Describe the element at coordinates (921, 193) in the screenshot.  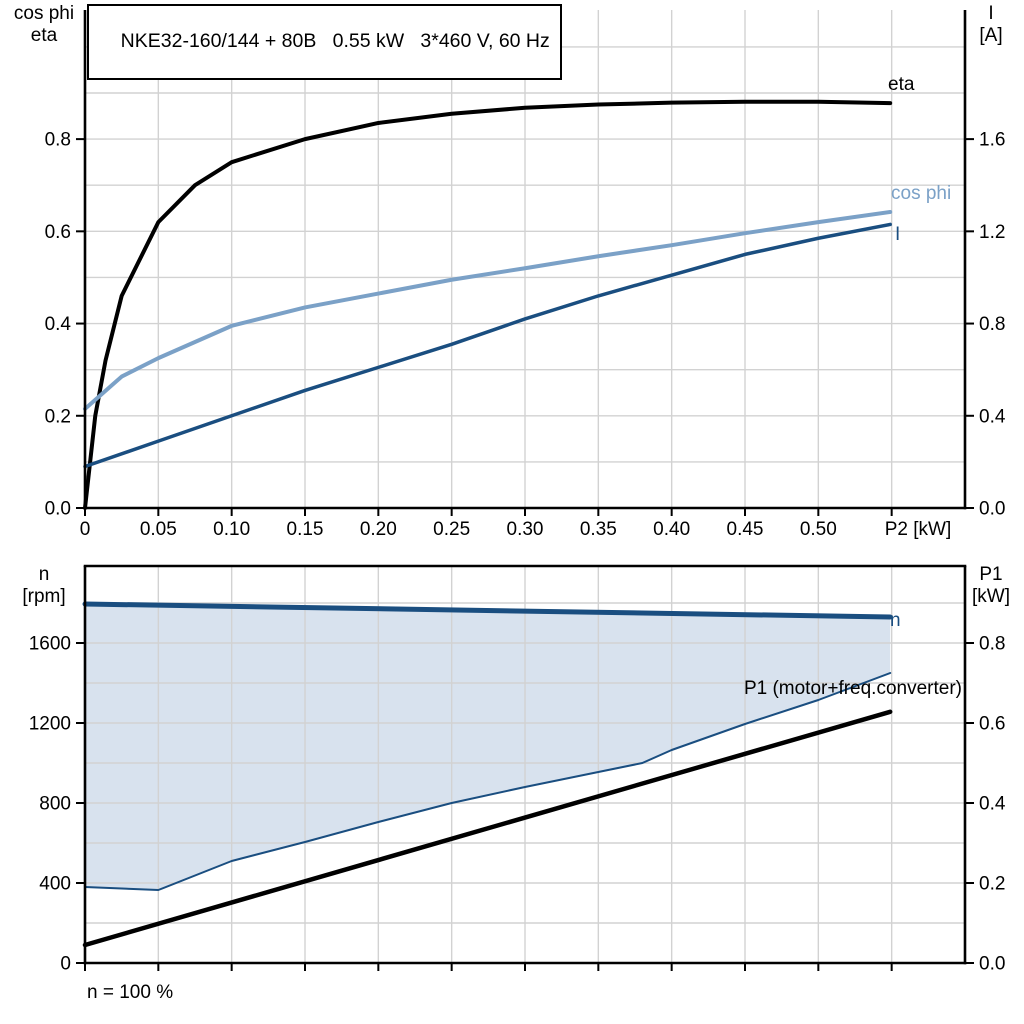
I see `cos-phi-curve-label: cos phi` at that location.